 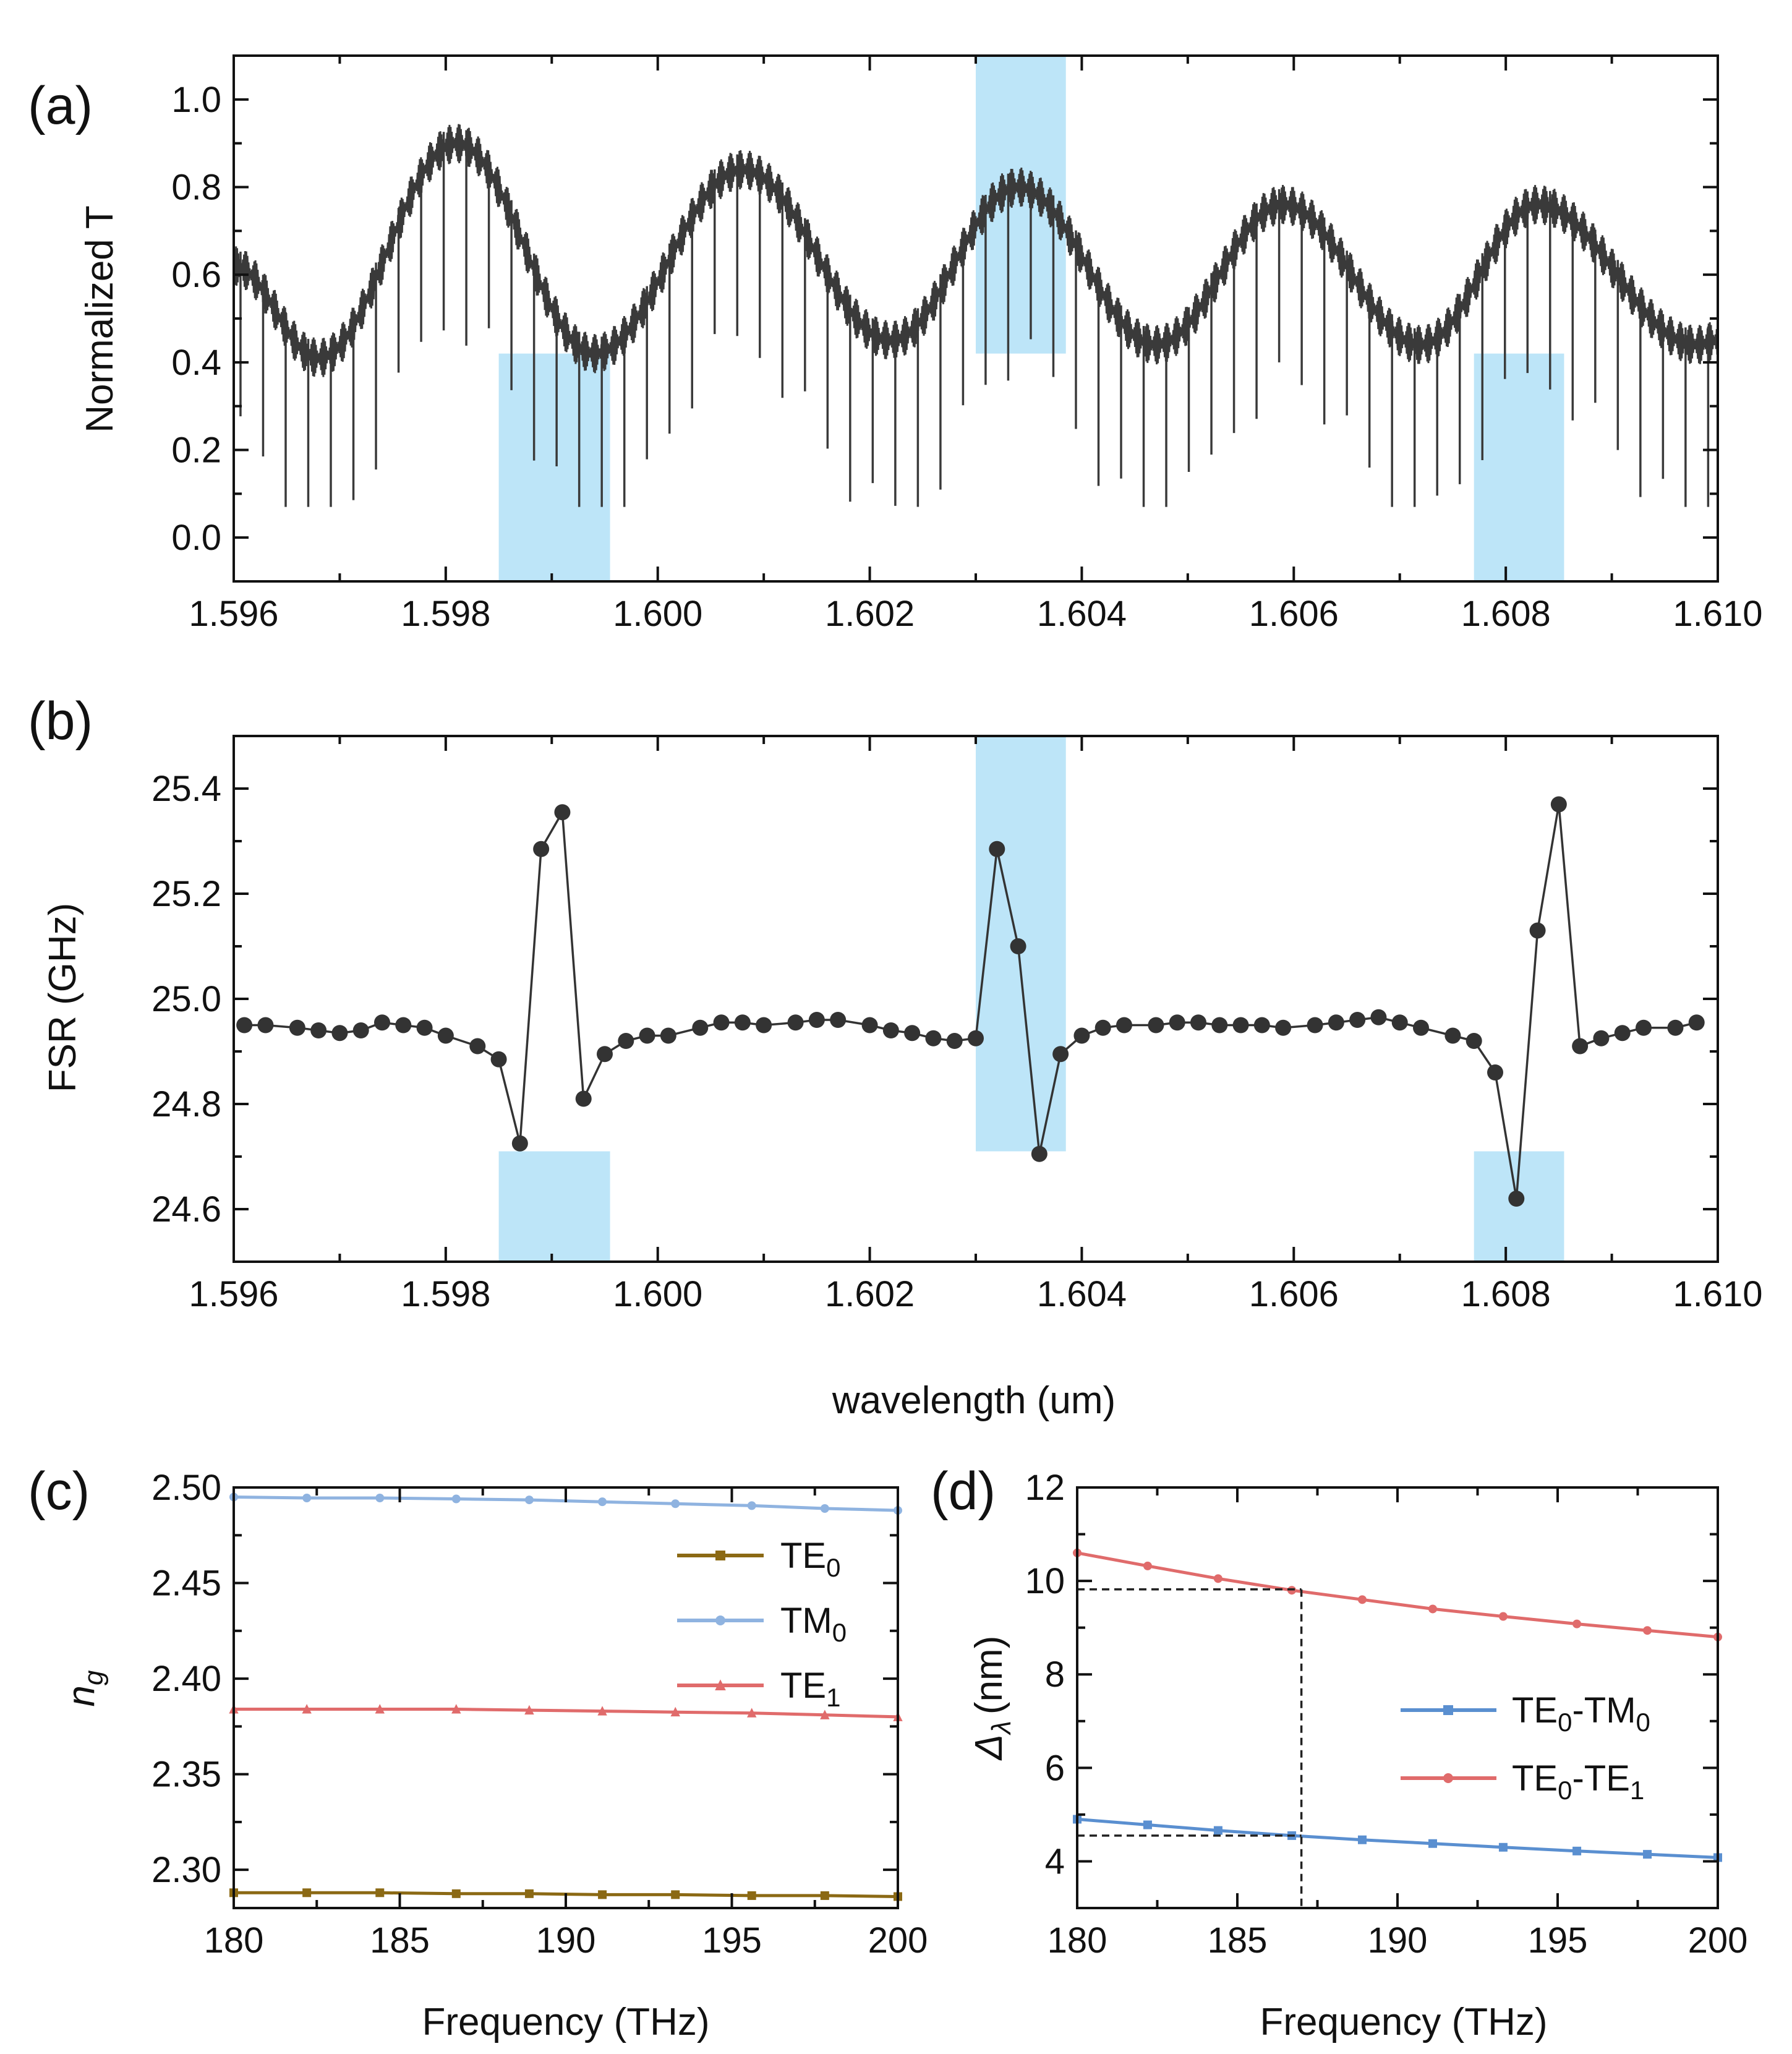 What do you see at coordinates (186, 789) in the screenshot?
I see `y-tick-label: 25.4` at bounding box center [186, 789].